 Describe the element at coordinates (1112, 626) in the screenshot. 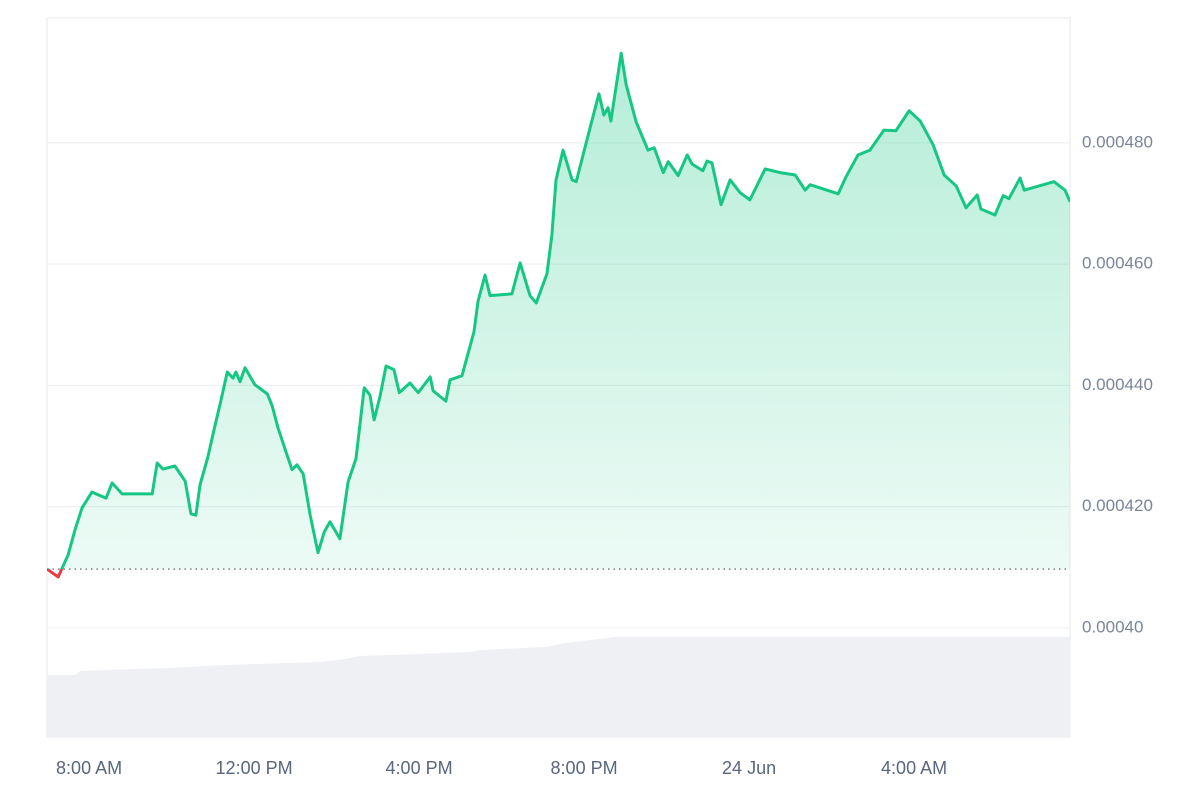

I see `y-tick-label: 0.00040` at that location.